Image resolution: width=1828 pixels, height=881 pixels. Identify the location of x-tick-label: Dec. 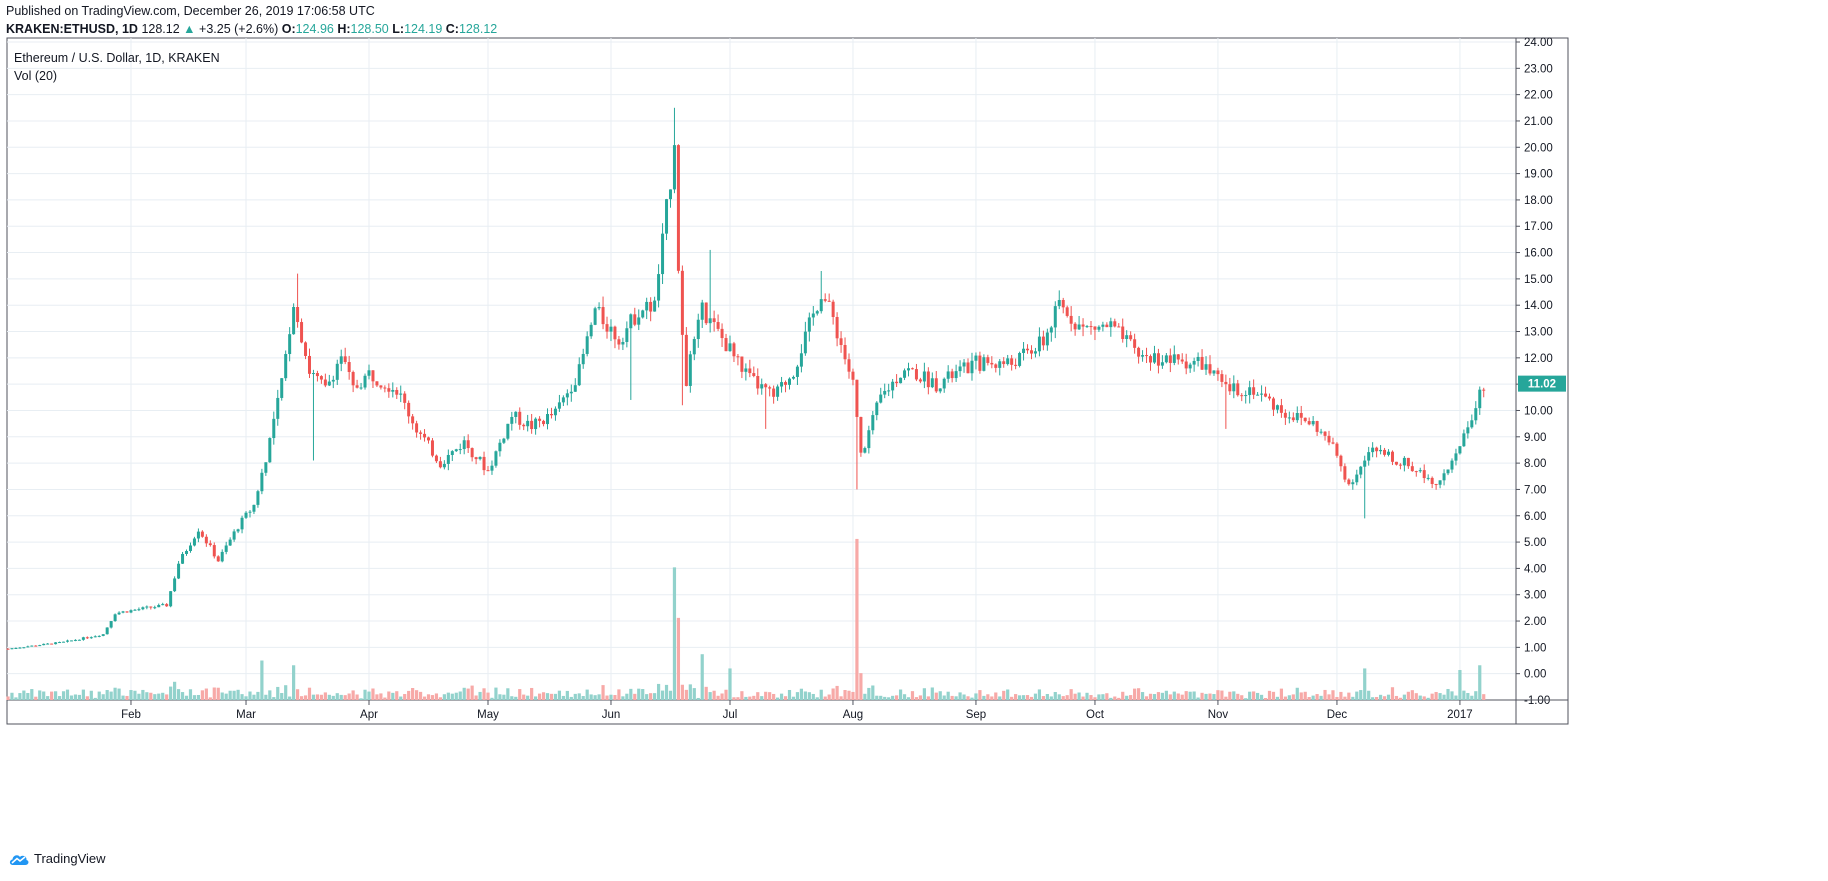
(1337, 715).